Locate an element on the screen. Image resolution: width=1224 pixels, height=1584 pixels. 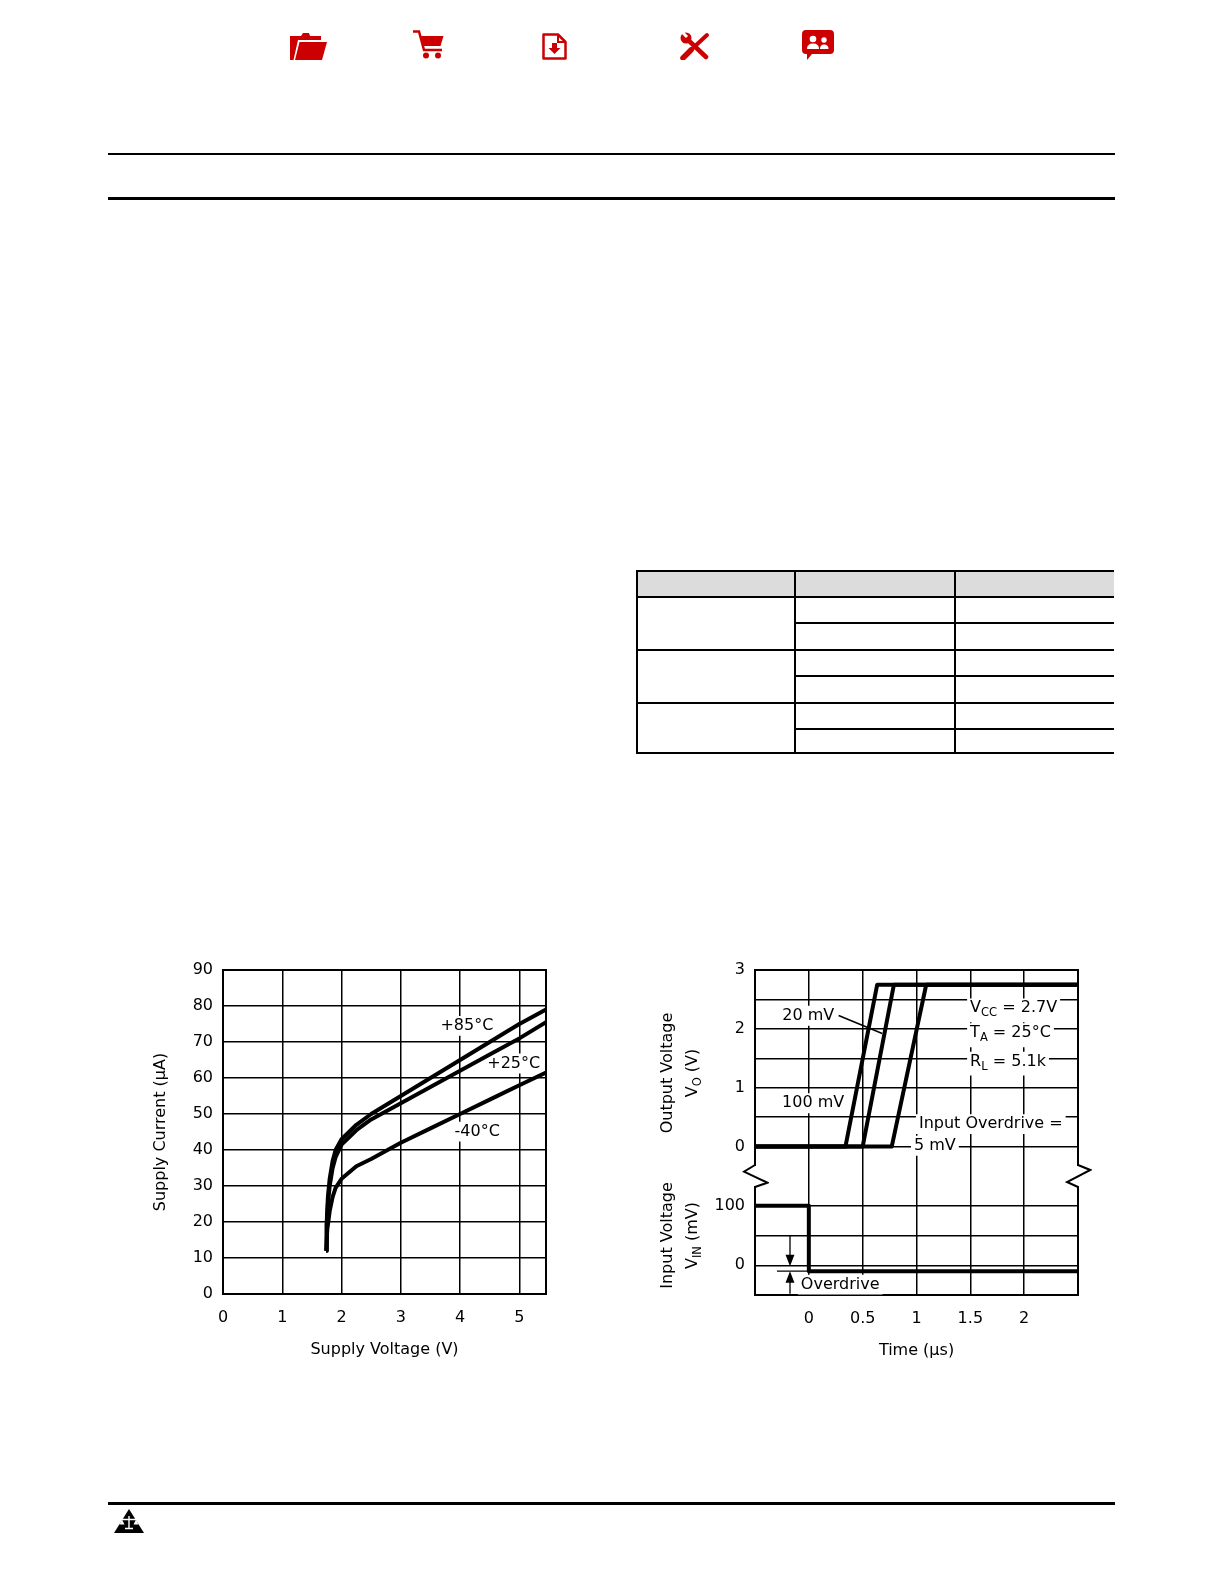
y-tick-label: 1 is located at coordinates (739, 1086).